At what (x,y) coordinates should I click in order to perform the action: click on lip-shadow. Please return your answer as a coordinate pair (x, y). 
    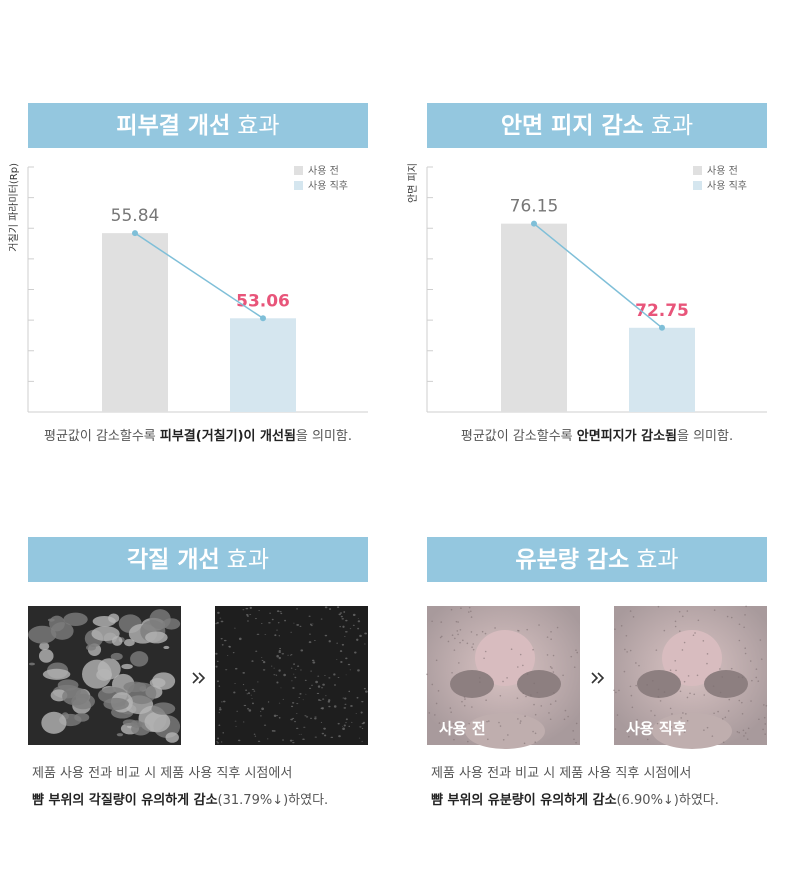
    Looking at the image, I should click on (692, 731).